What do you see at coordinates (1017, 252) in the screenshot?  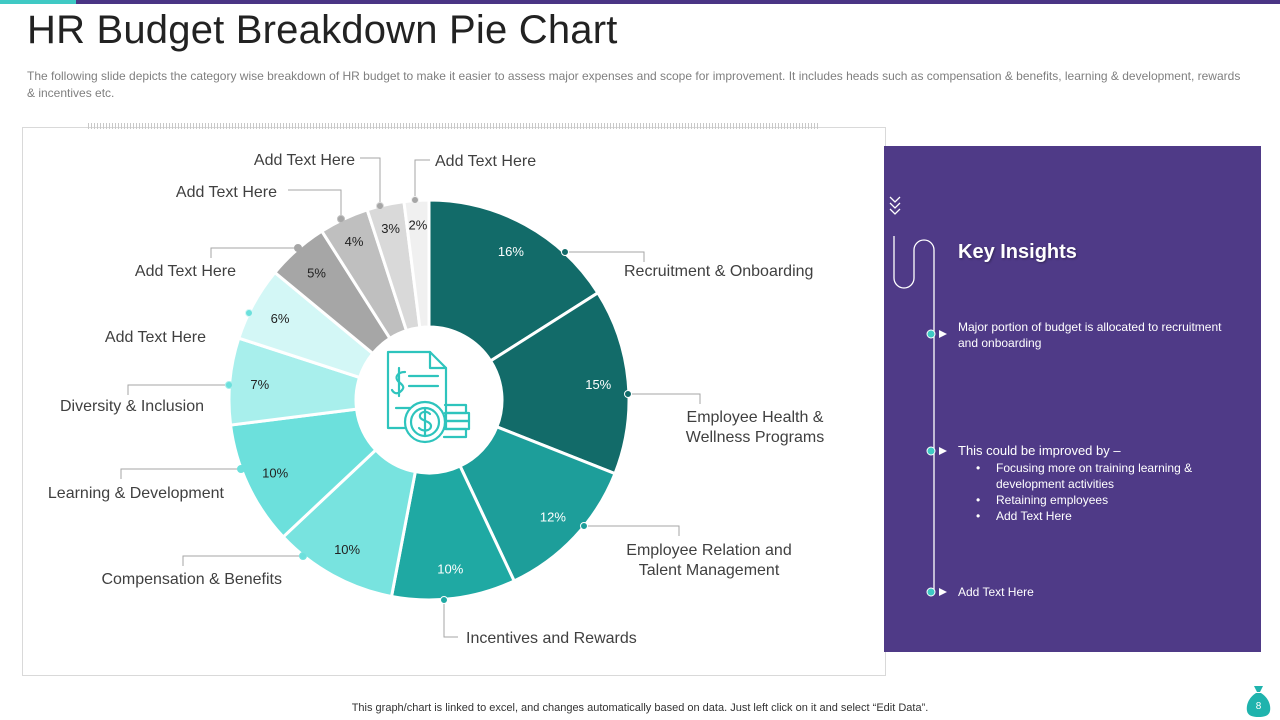 I see `key-insights-title: Key Insights` at bounding box center [1017, 252].